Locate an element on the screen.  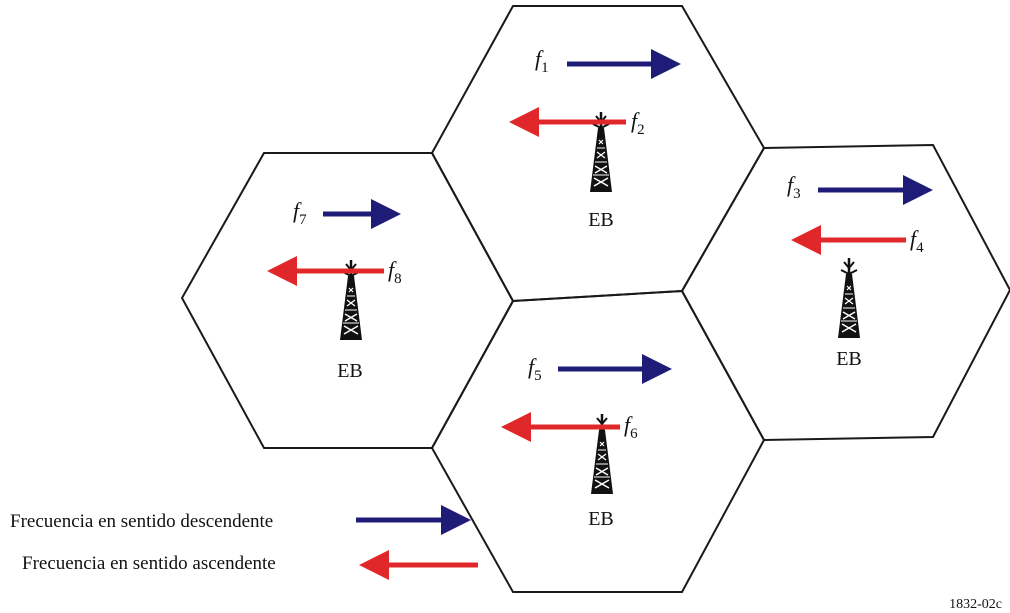
figure-id: 1832-02c is located at coordinates (975, 604).